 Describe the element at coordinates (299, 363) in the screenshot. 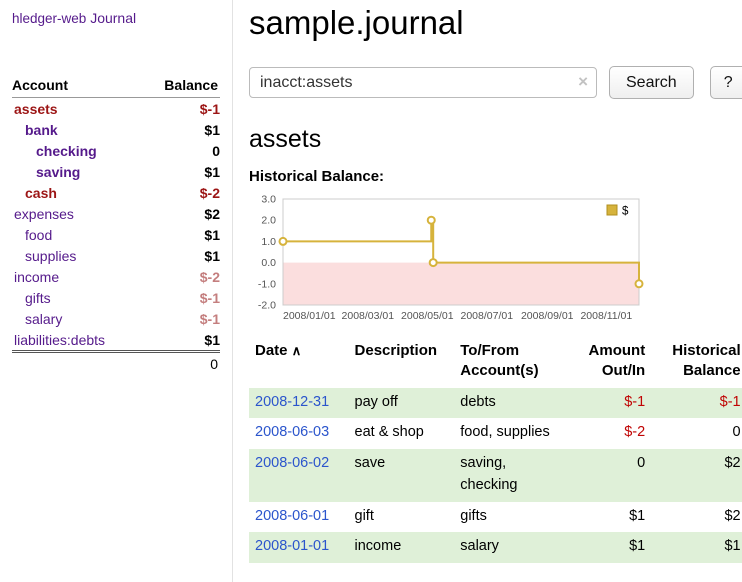

I see `register-header-date: Date ∧` at that location.